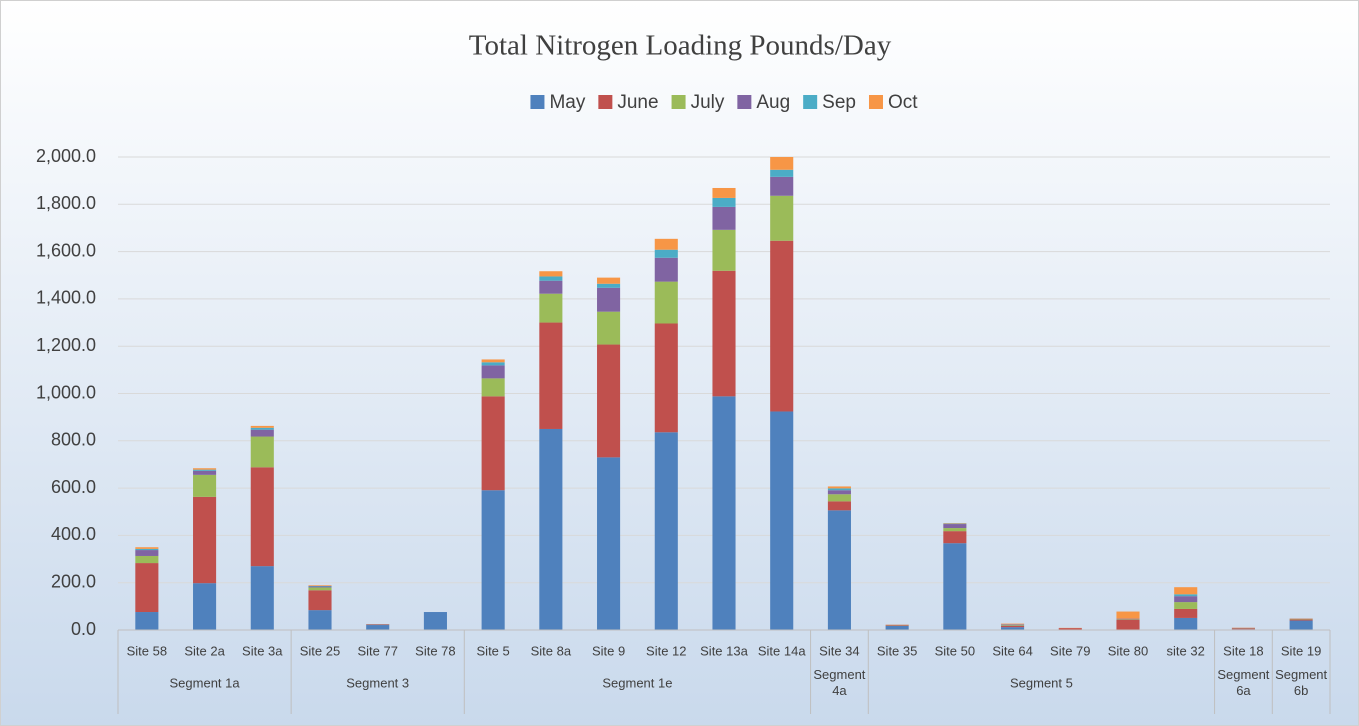 This screenshot has width=1359, height=726. What do you see at coordinates (955, 650) in the screenshot?
I see `x-tick-label: Site 50` at bounding box center [955, 650].